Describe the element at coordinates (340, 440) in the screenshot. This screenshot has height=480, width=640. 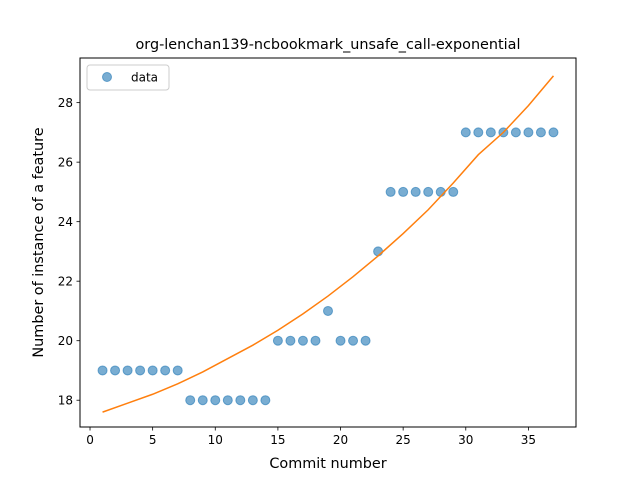
I see `x-tick-label: 20` at that location.